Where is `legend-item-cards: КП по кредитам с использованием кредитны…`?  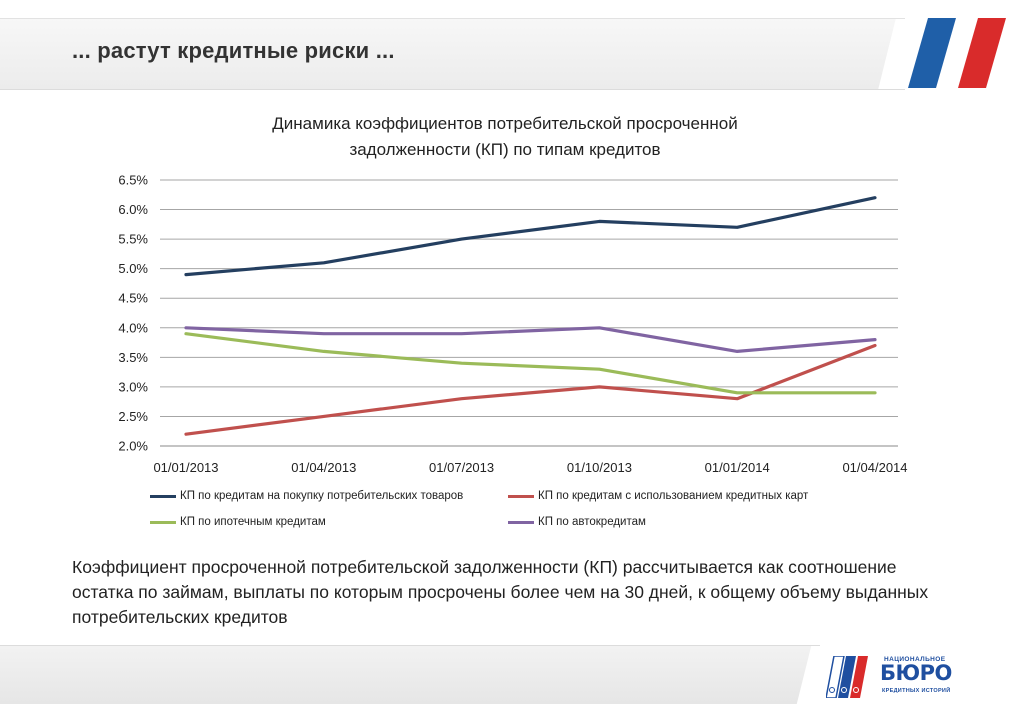 legend-item-cards: КП по кредитам с использованием кредитны… is located at coordinates (658, 496).